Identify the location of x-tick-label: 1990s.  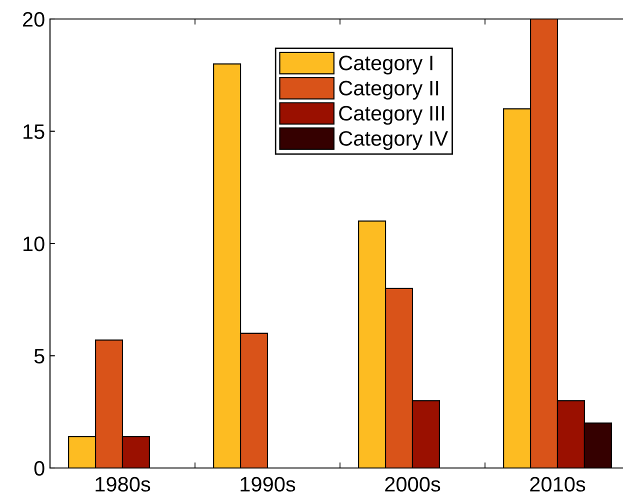
(268, 484).